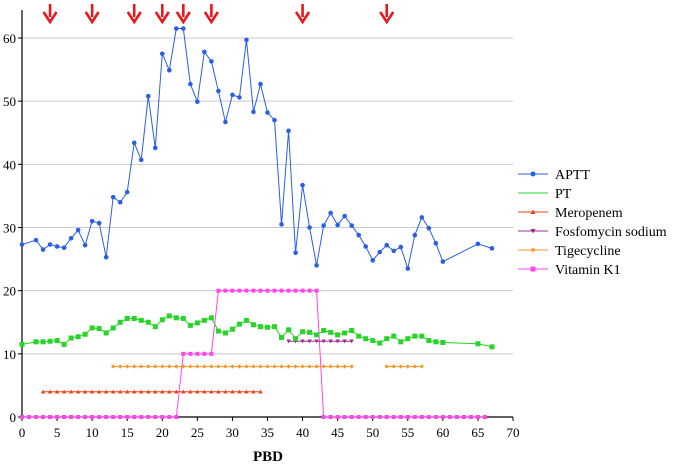 The height and width of the screenshot is (470, 685). I want to click on legend-item: Meropenem, so click(570, 213).